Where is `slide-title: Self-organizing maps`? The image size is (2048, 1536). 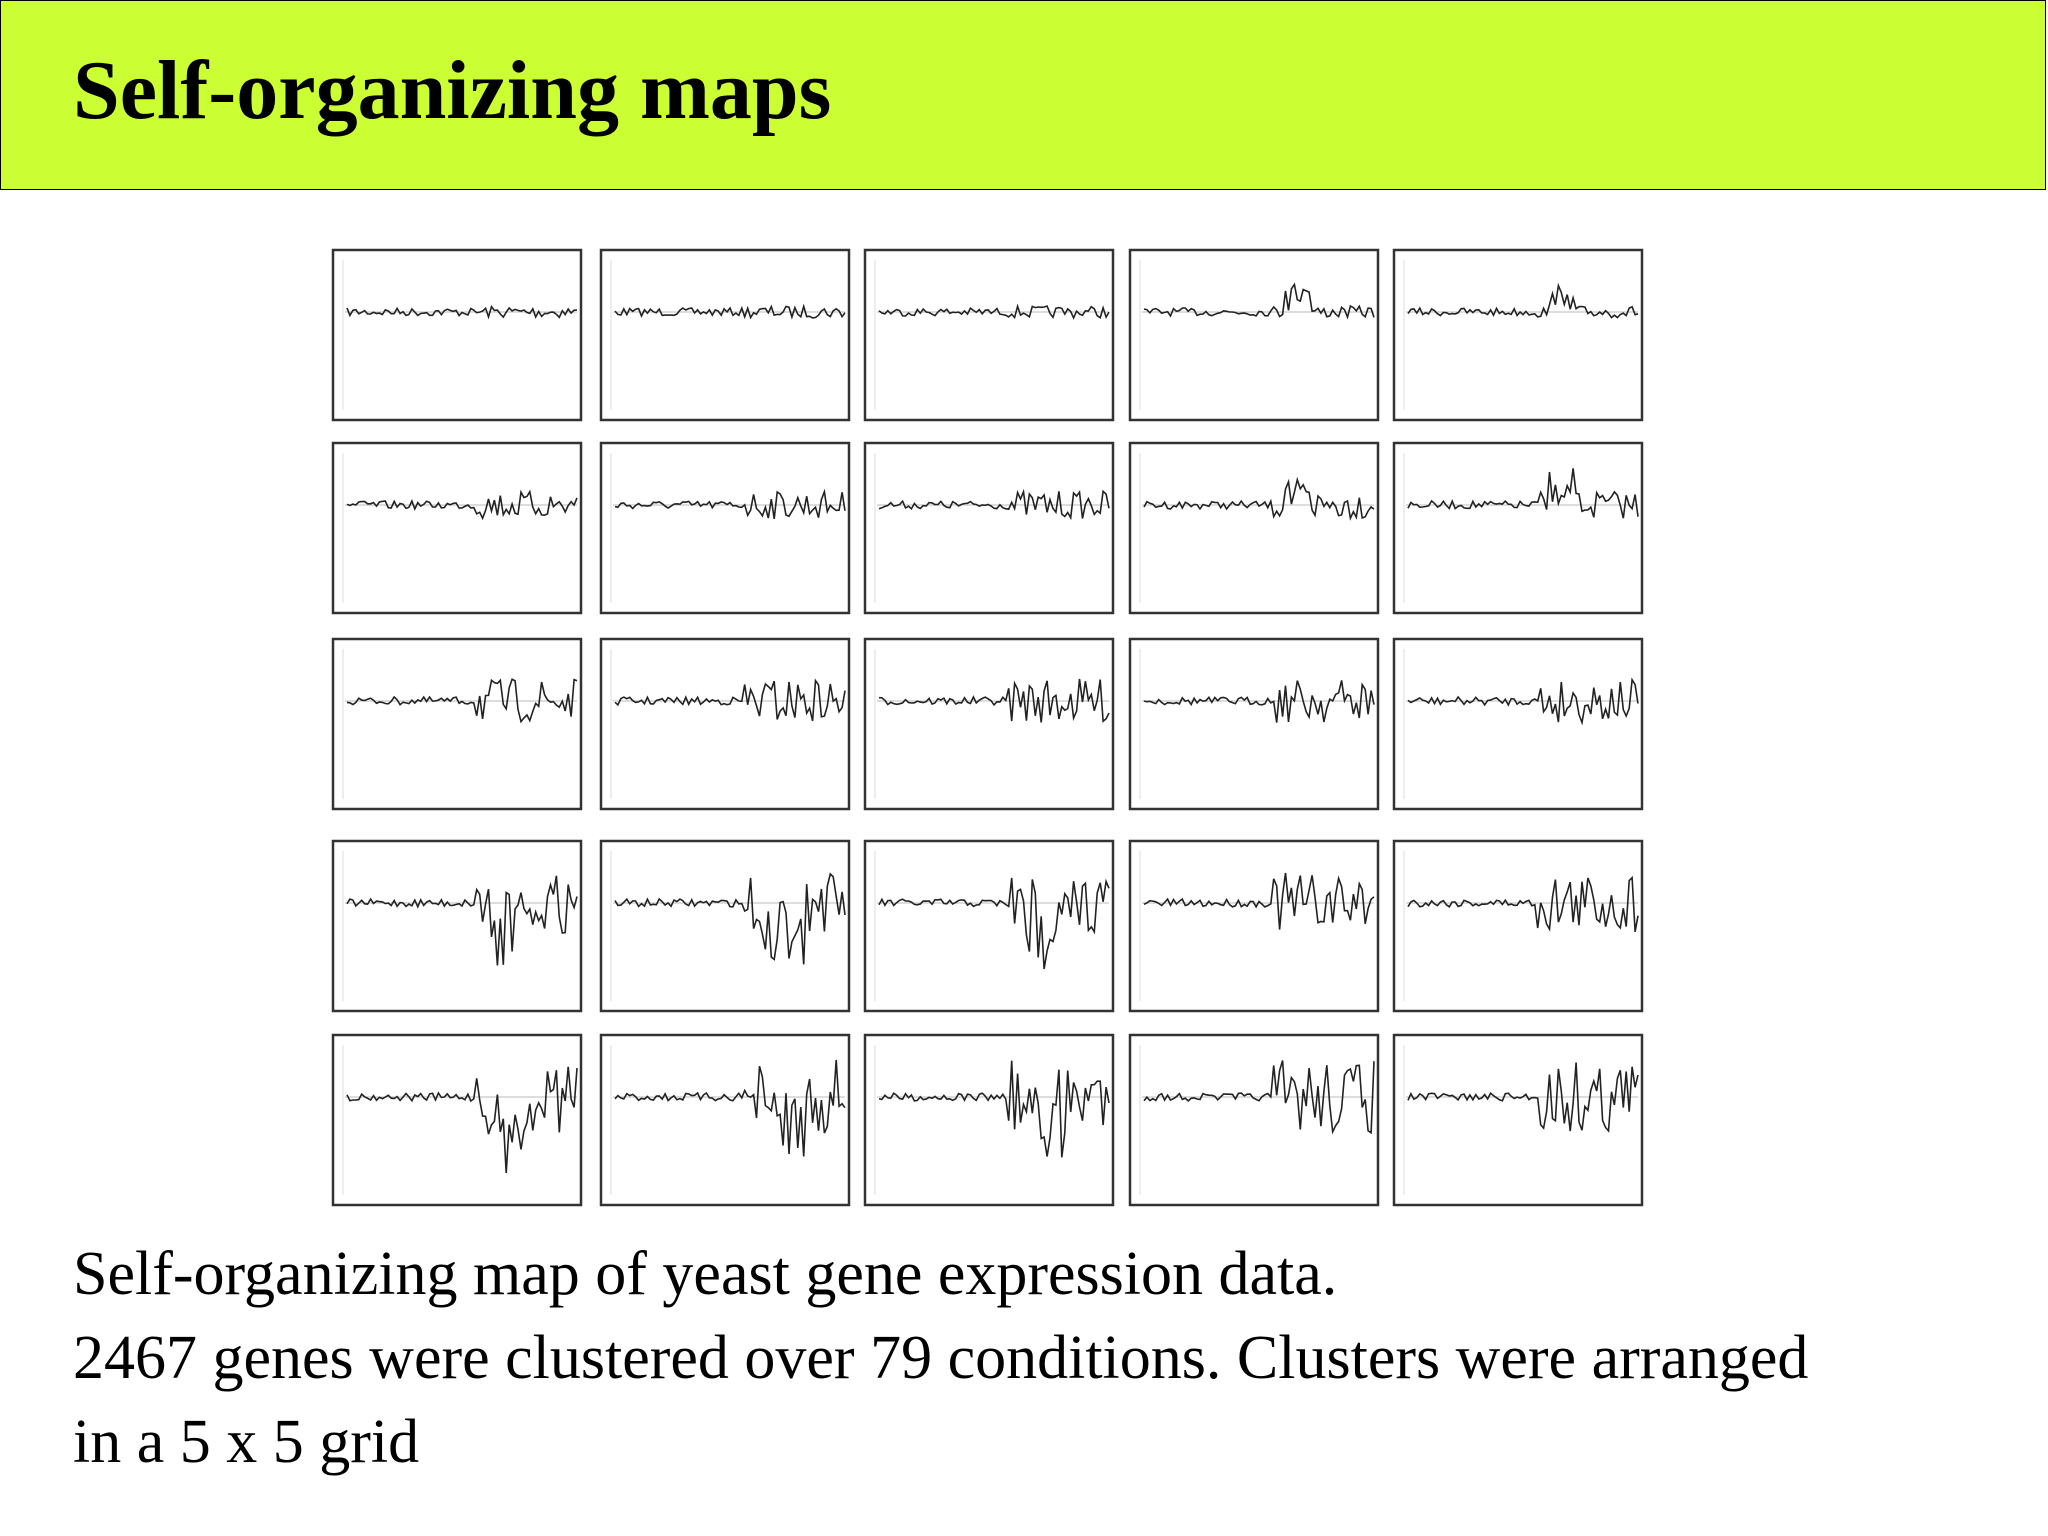
slide-title: Self-organizing maps is located at coordinates (452, 90).